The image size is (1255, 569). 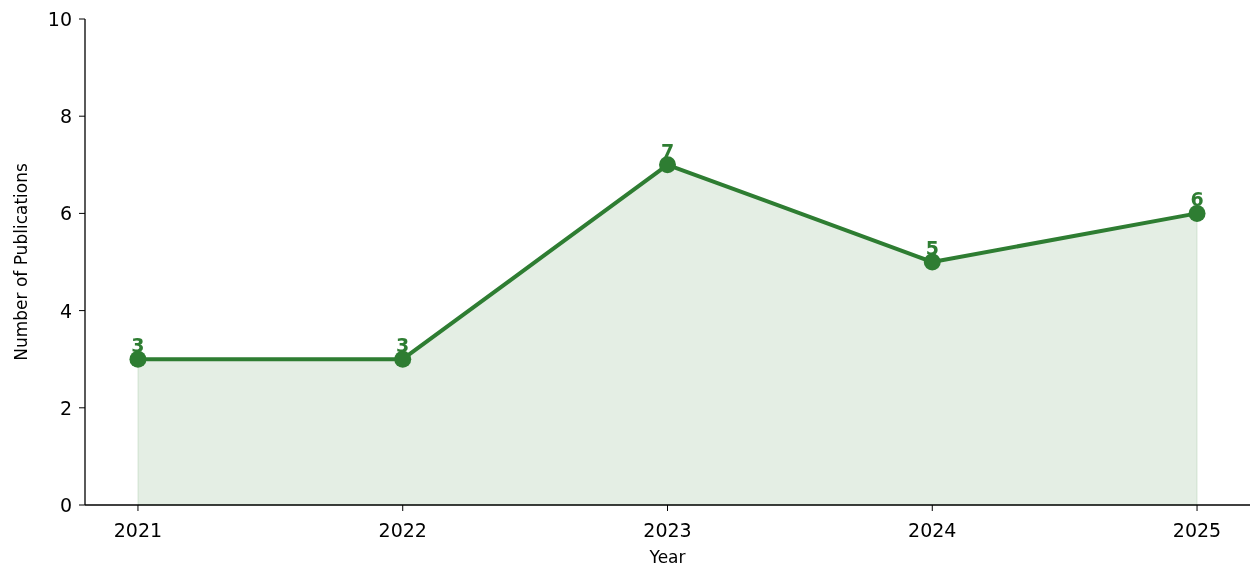 What do you see at coordinates (1197, 530) in the screenshot?
I see `x-tick-label: 2025` at bounding box center [1197, 530].